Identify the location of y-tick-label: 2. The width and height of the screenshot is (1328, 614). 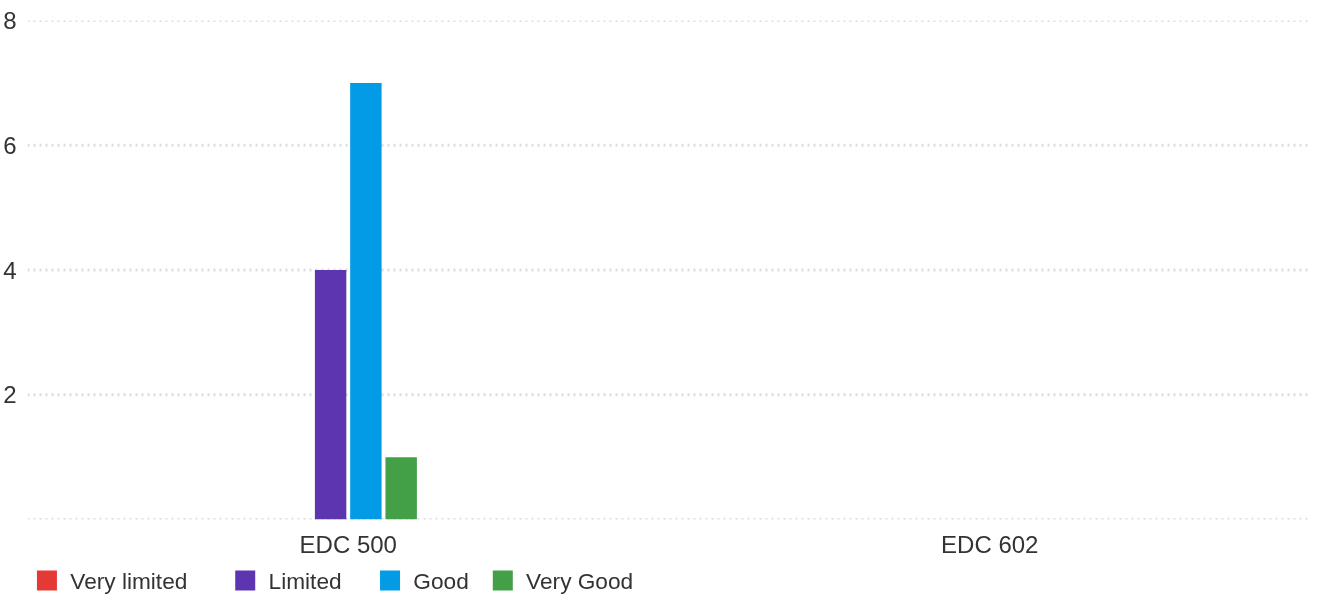
(10, 395).